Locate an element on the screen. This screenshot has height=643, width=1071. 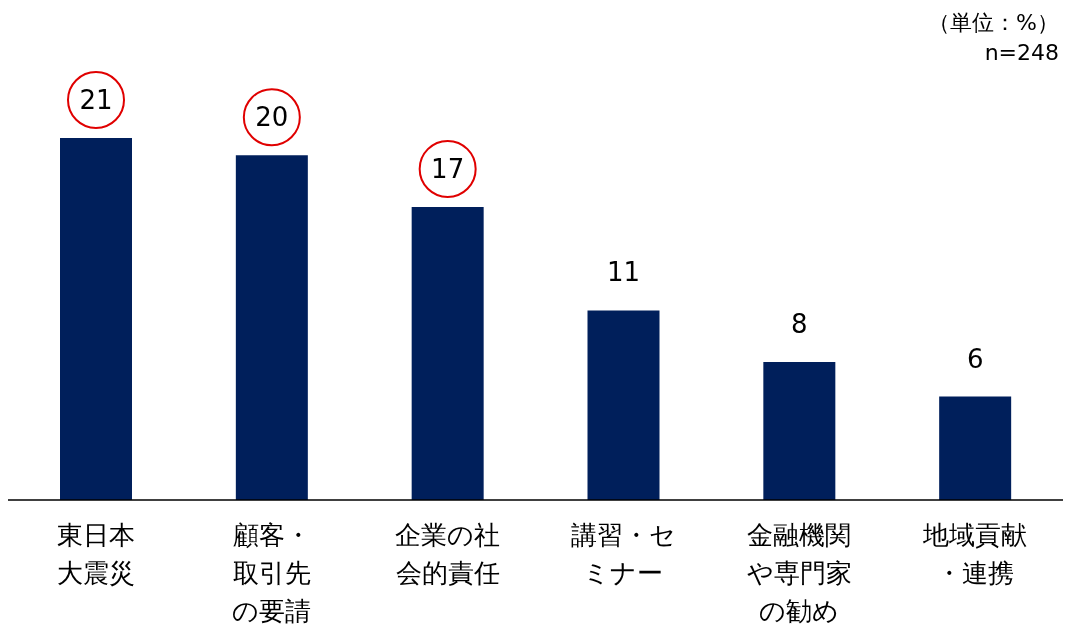
text: （単位：%） is located at coordinates (993, 23).